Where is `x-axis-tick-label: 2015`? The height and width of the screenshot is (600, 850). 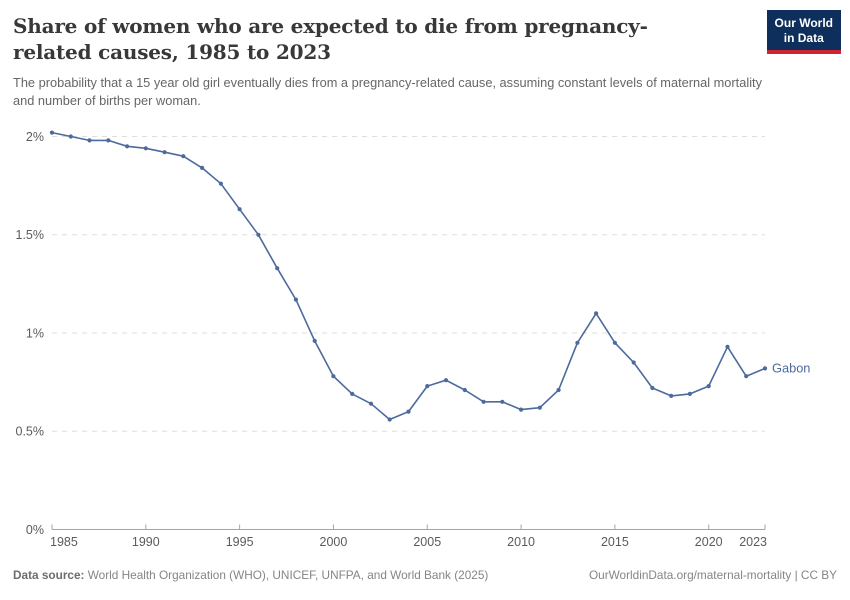
x-axis-tick-label: 2015 is located at coordinates (615, 542).